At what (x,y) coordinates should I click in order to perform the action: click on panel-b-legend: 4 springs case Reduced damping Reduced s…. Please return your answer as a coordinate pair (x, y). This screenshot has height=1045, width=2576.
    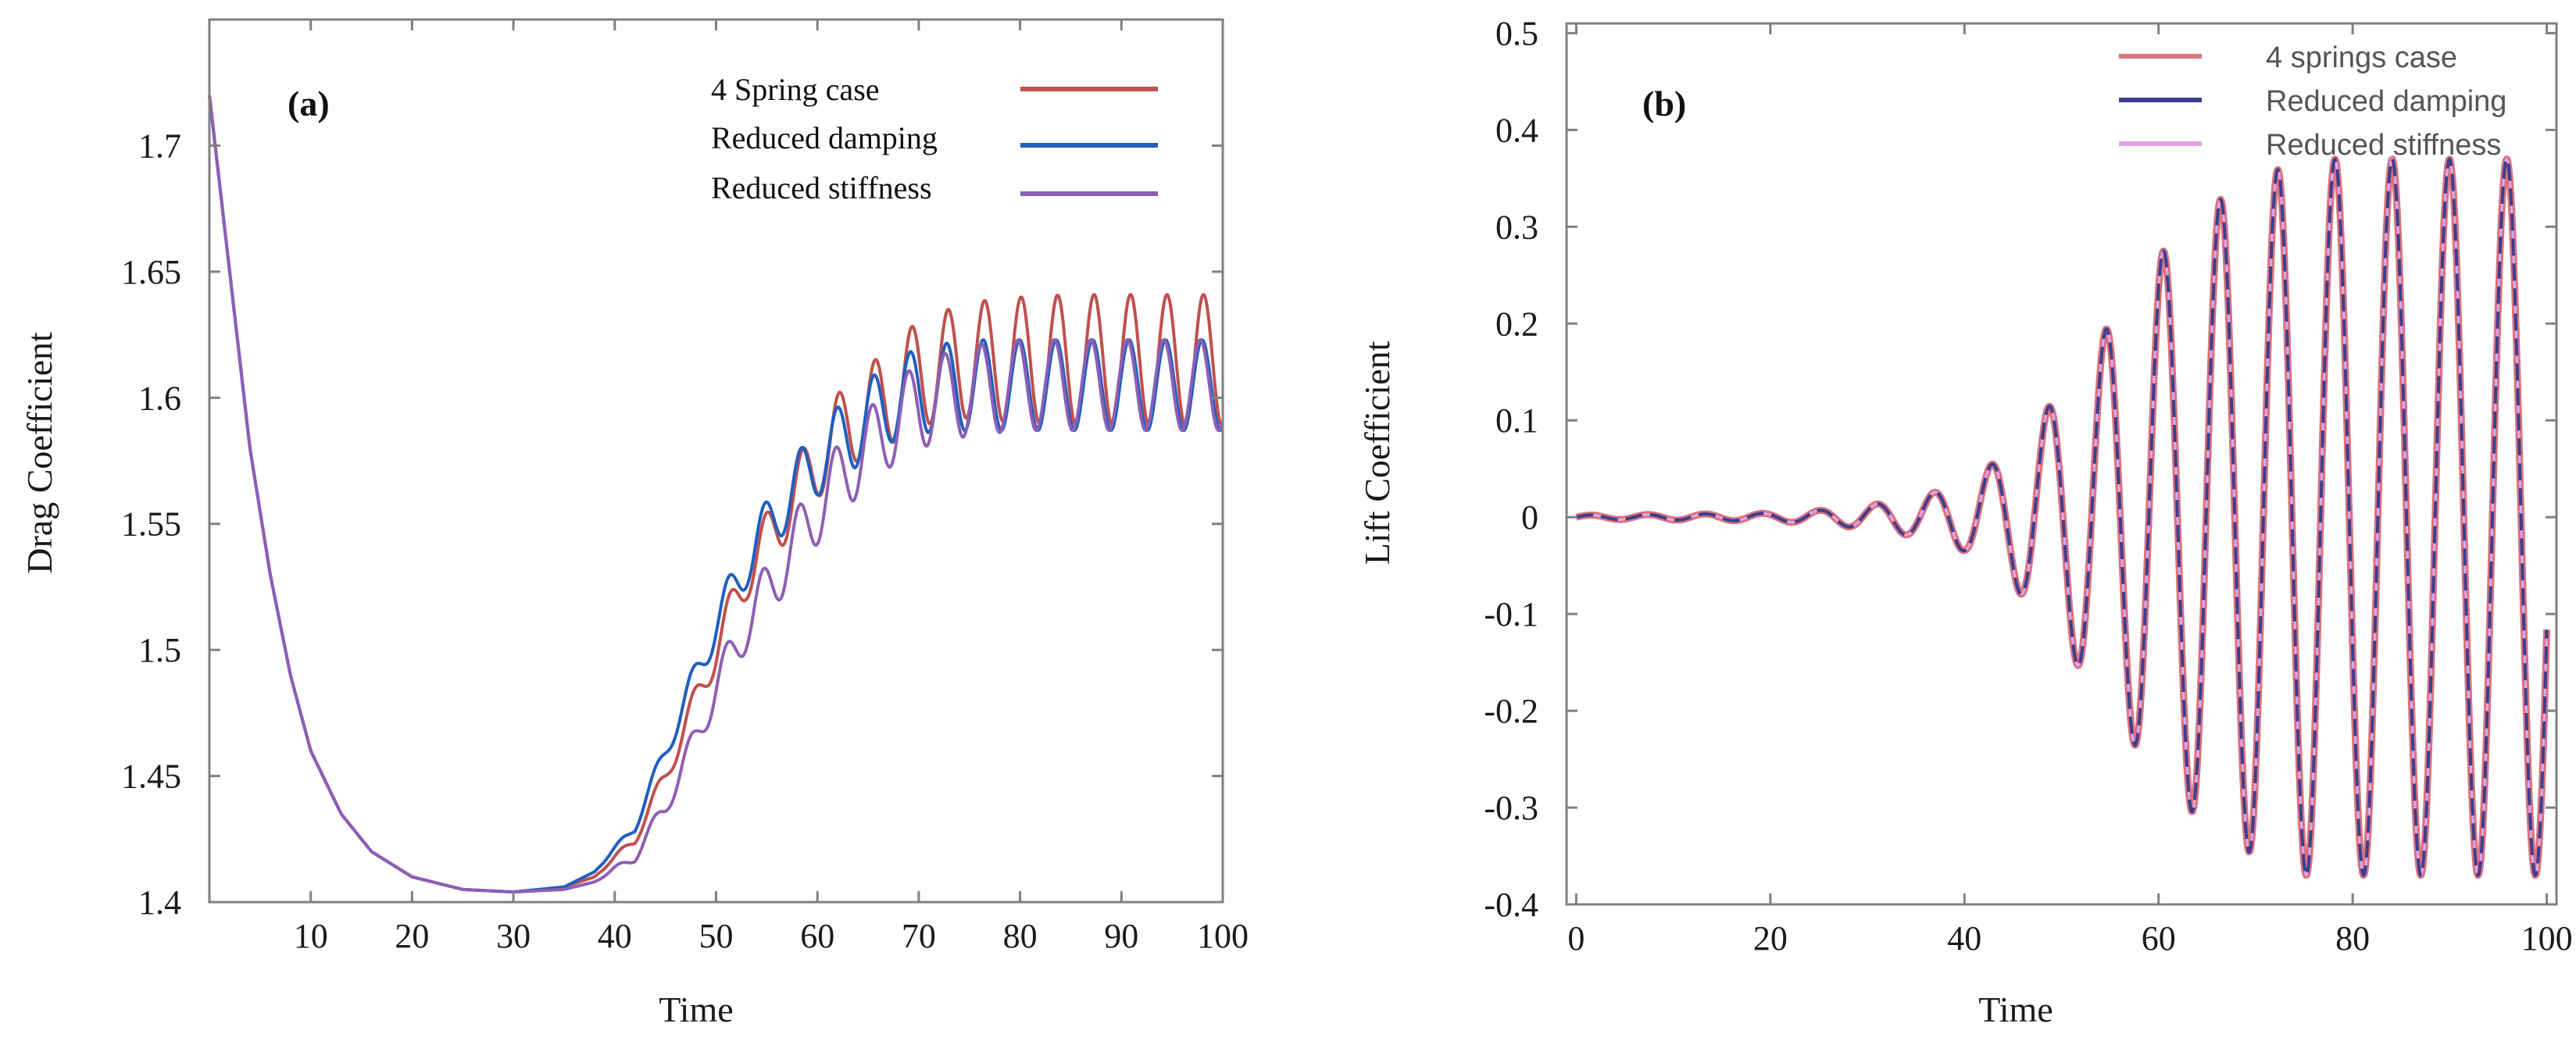
    Looking at the image, I should click on (2313, 101).